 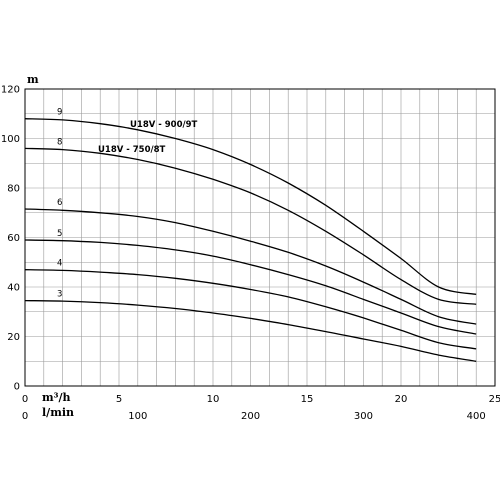 I want to click on x-tick-label-m3h: 0, so click(x=25, y=399).